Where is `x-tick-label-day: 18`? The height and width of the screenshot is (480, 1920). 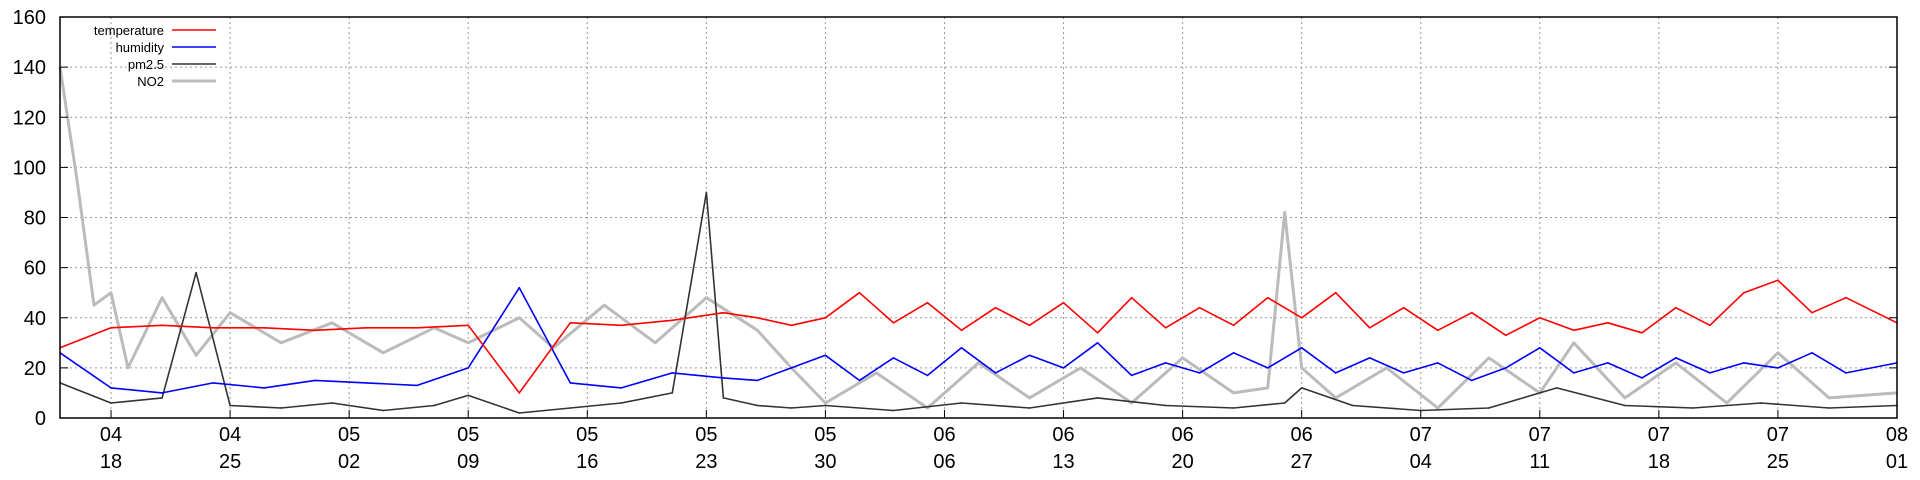 x-tick-label-day: 18 is located at coordinates (1659, 462).